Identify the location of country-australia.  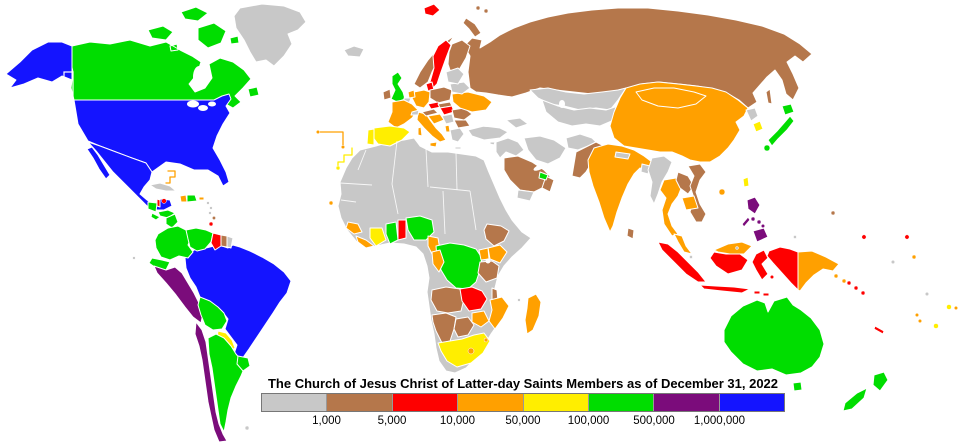
(774, 336).